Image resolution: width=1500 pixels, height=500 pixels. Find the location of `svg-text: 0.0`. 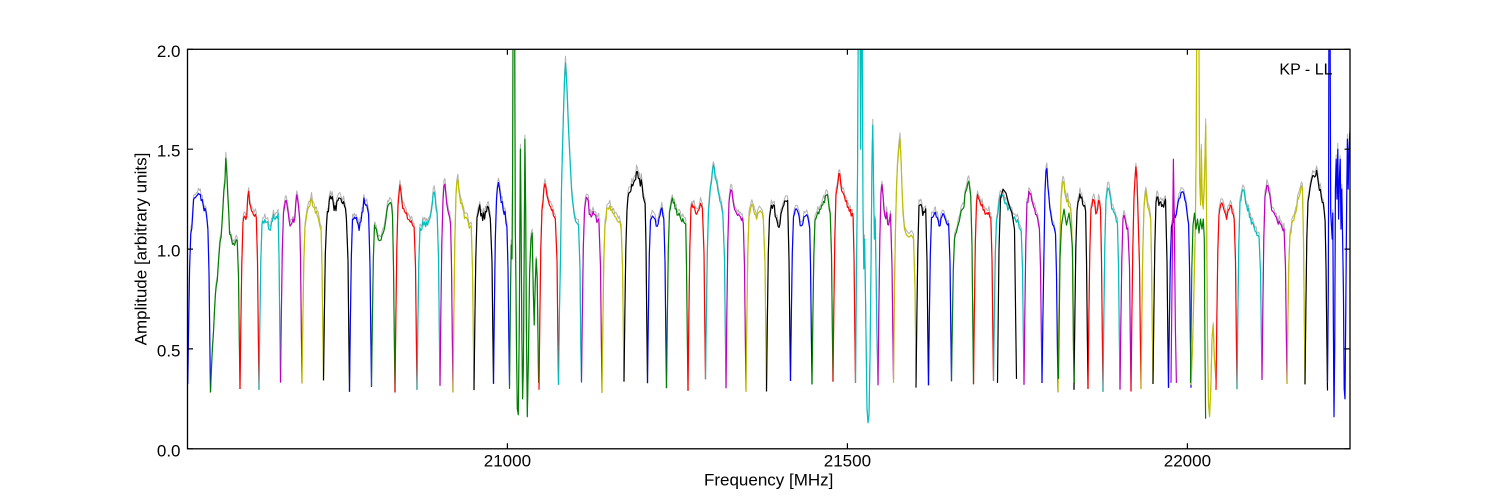

svg-text: 0.0 is located at coordinates (169, 450).